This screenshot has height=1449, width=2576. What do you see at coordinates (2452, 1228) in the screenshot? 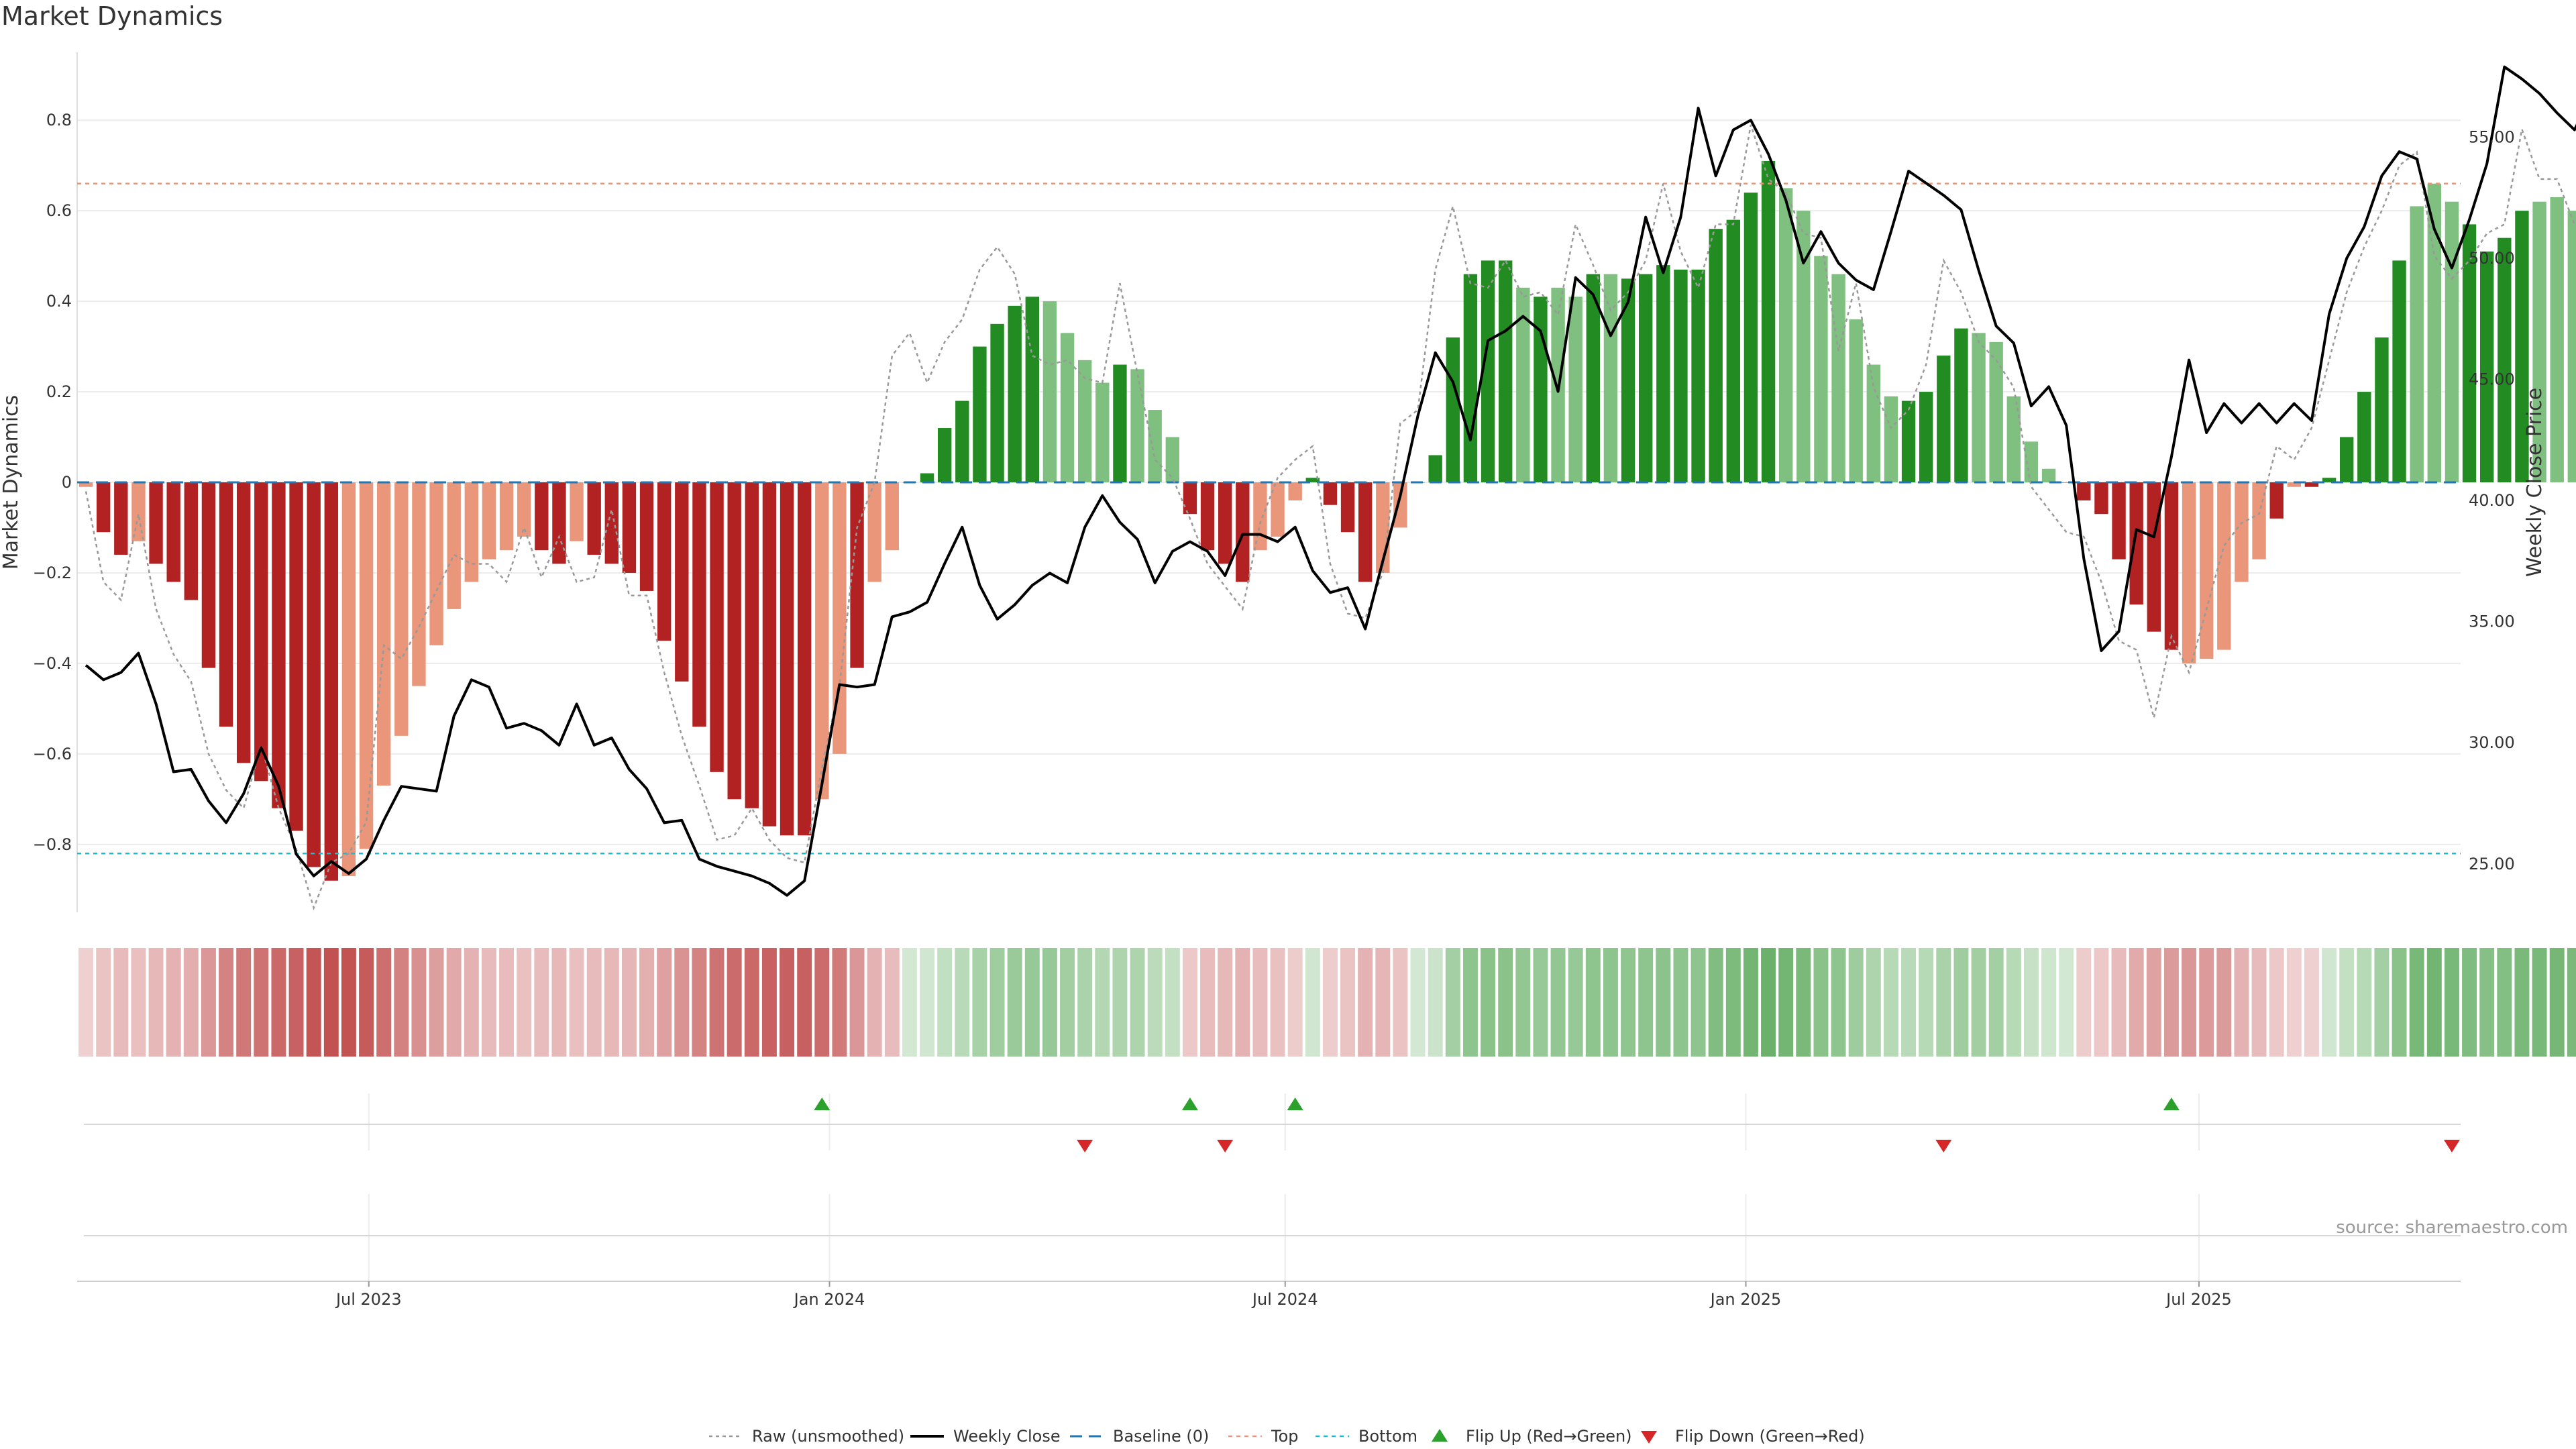
I see `source-credit: source: sharemaestro.com` at bounding box center [2452, 1228].